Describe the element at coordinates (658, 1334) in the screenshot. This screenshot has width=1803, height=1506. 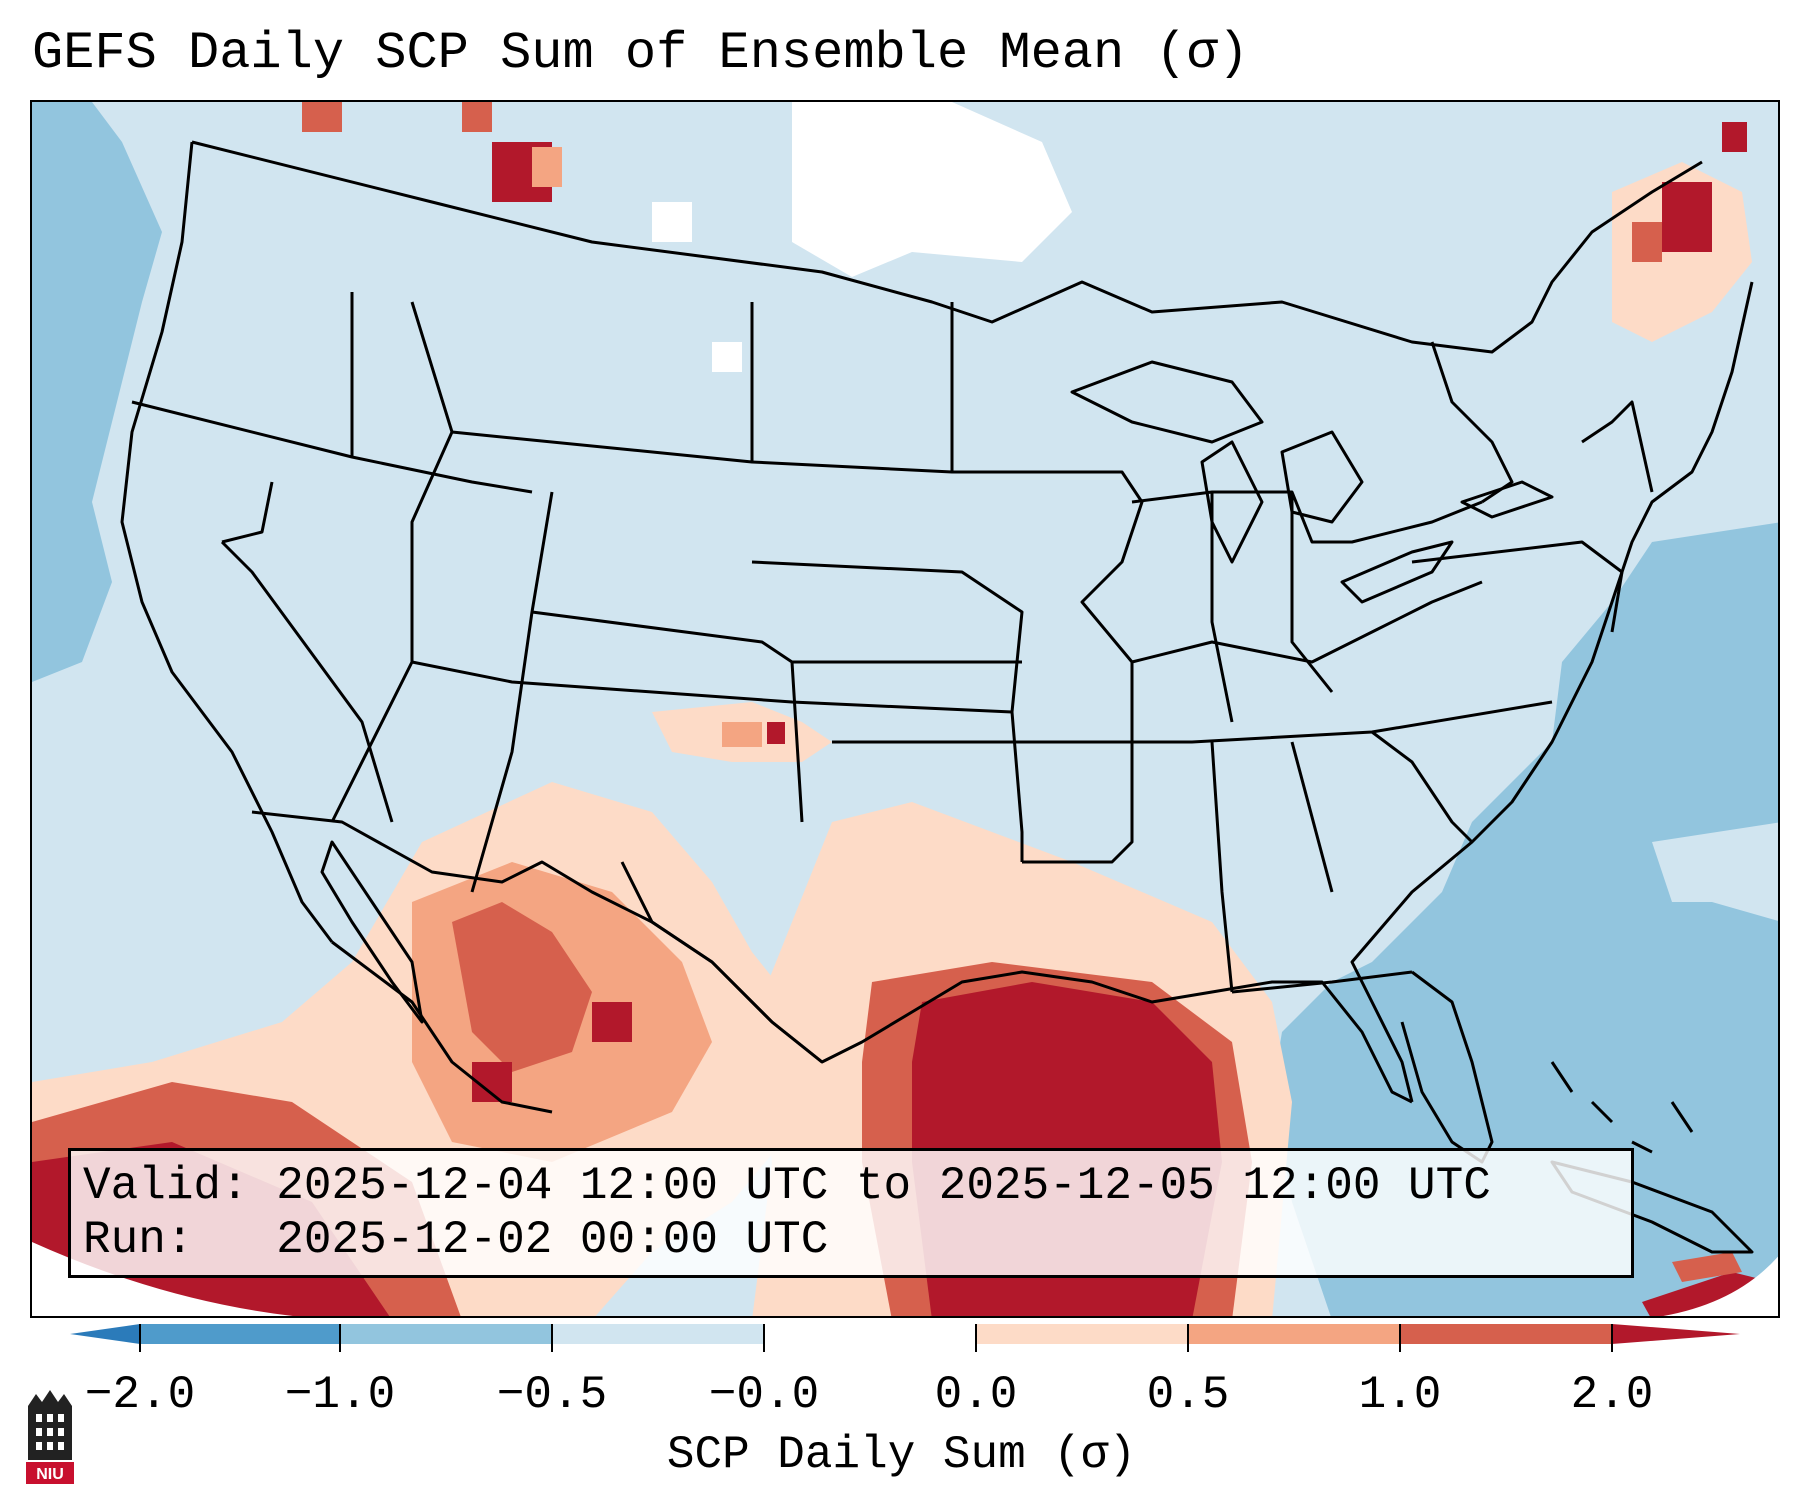
I see `colorbar-segment-neg05-neg0` at that location.